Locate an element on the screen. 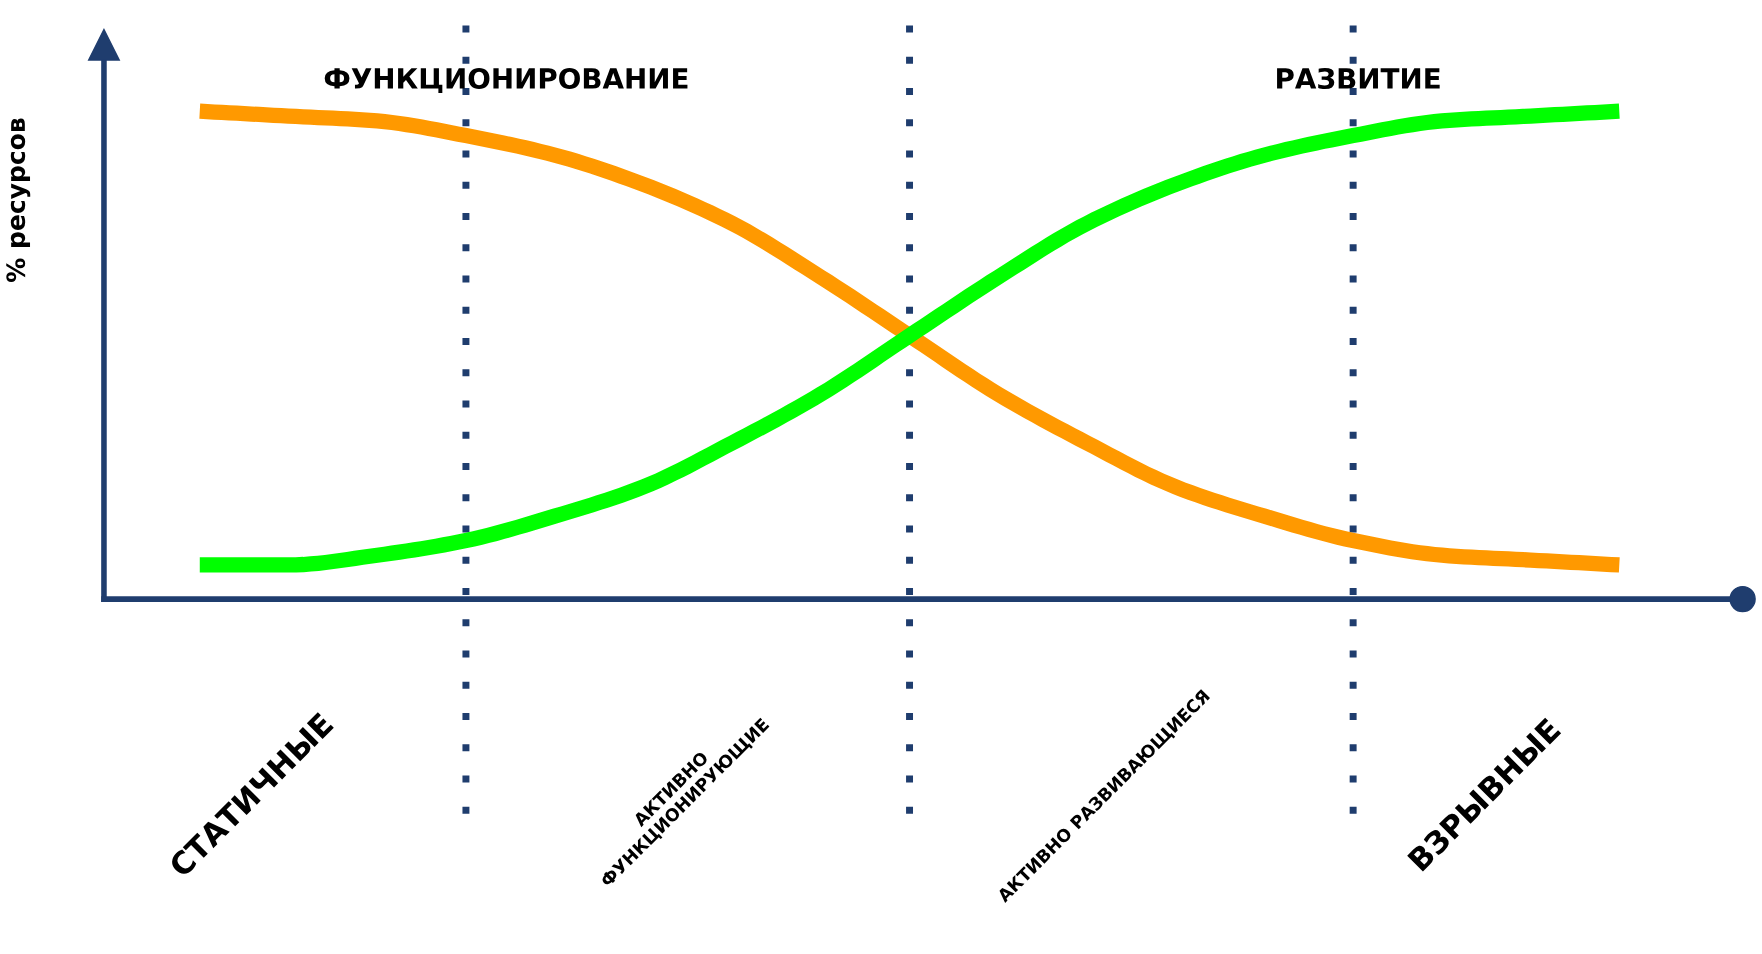 The image size is (1762, 954). series-label: РАЗВИТИЕ is located at coordinates (1358, 78).